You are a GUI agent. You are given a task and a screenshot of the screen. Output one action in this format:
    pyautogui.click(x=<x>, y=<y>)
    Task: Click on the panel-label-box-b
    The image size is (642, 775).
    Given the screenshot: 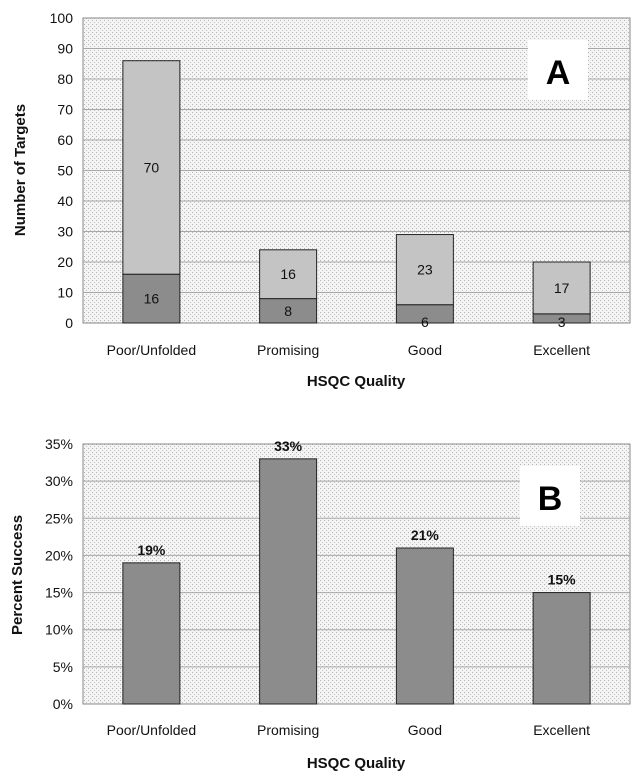 What is the action you would take?
    pyautogui.click(x=550, y=496)
    